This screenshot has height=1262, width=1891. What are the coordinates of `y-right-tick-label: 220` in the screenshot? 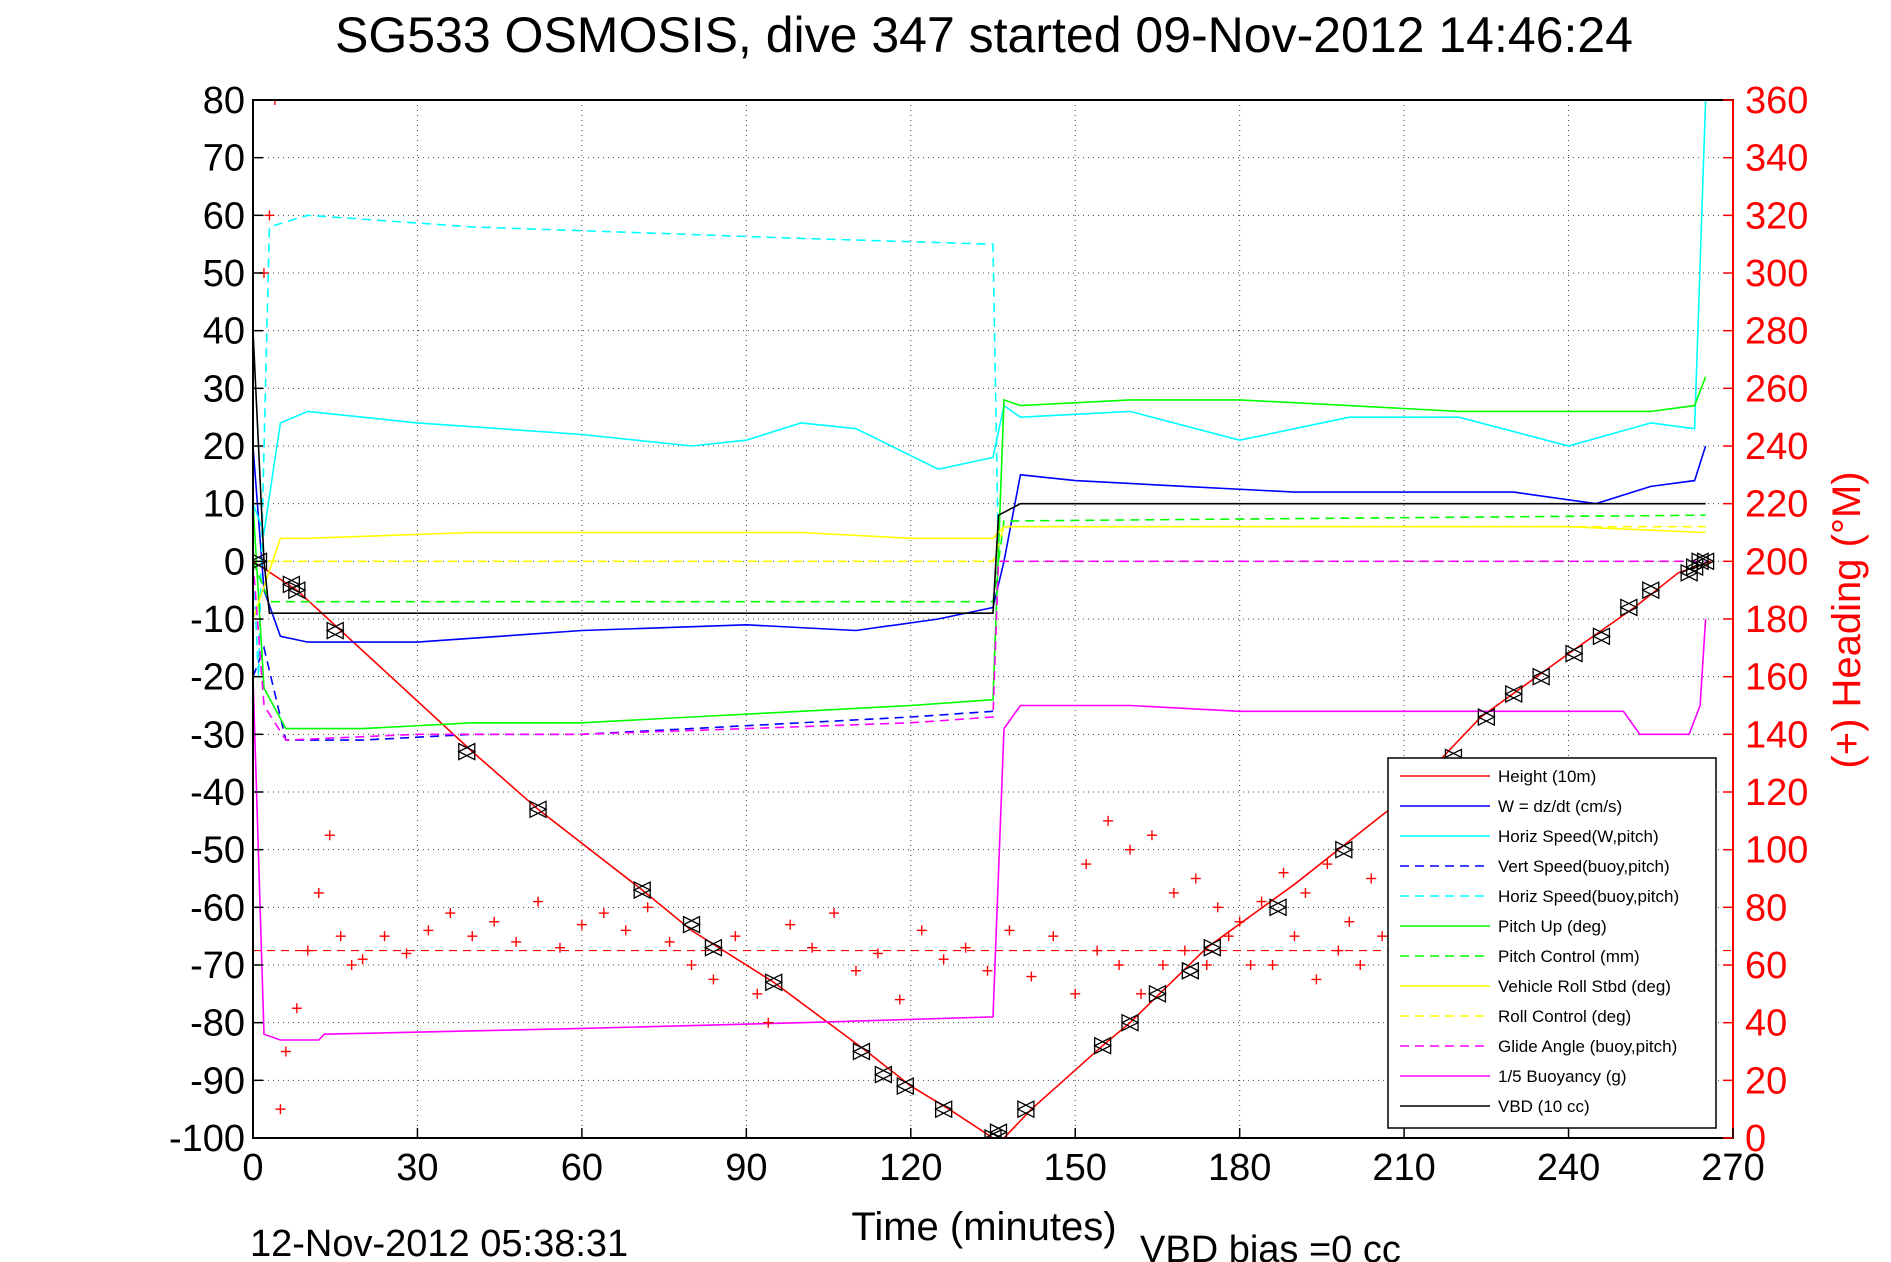 It's located at (1776, 505).